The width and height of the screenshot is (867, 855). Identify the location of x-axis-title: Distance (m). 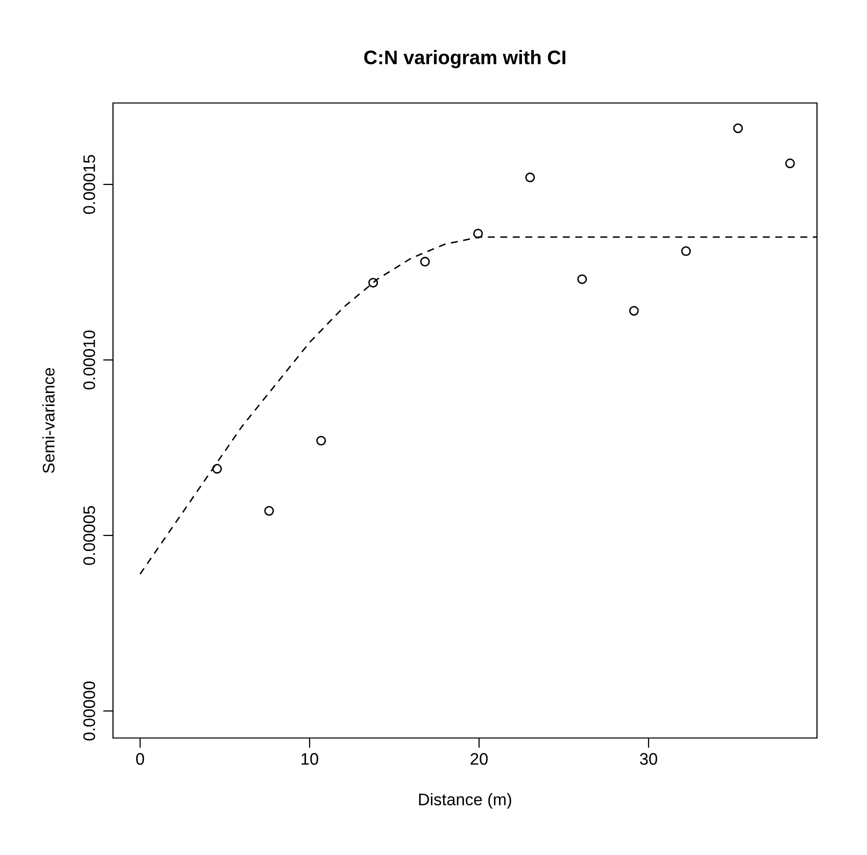
(465, 801).